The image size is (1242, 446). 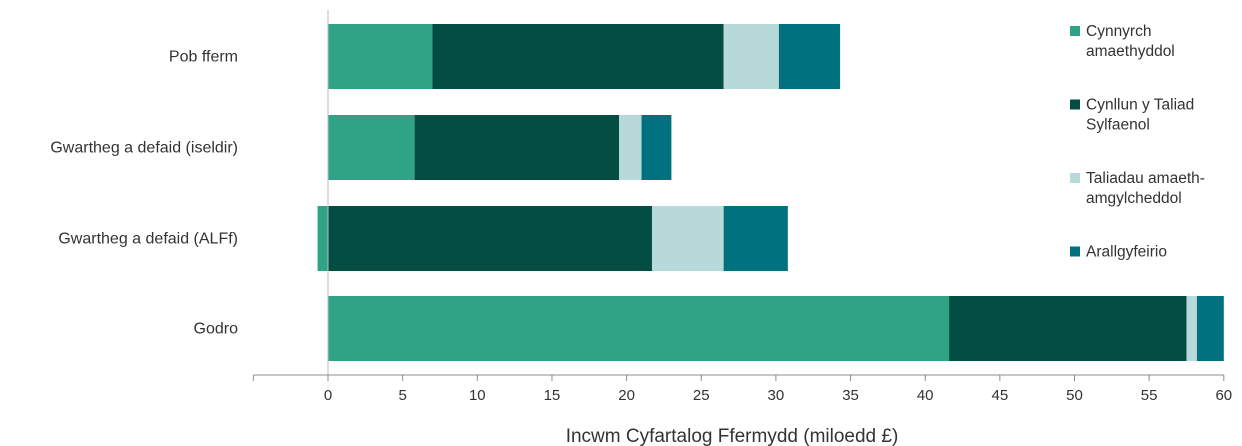 I want to click on legend-label: Cynllun y Taliad, so click(x=1140, y=105).